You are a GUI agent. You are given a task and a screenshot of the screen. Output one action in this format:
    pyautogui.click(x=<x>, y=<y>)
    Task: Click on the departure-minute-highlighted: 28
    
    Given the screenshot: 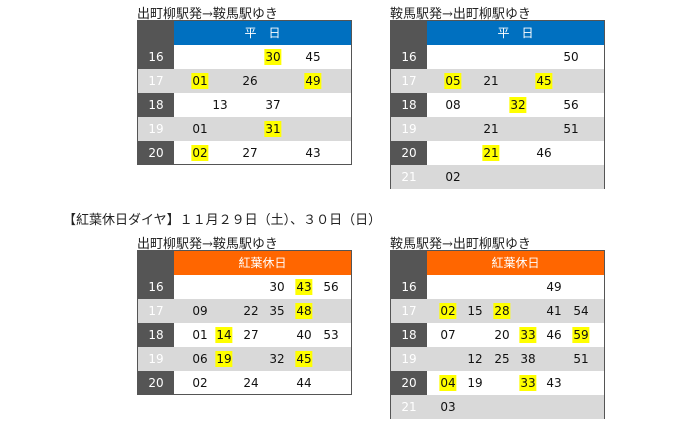 What is the action you would take?
    pyautogui.click(x=502, y=311)
    